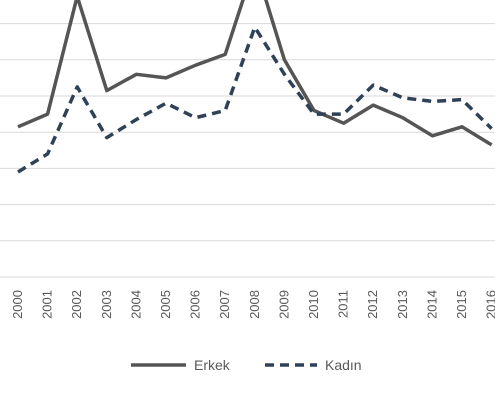  What do you see at coordinates (402, 304) in the screenshot?
I see `x-tick-label: 2013` at bounding box center [402, 304].